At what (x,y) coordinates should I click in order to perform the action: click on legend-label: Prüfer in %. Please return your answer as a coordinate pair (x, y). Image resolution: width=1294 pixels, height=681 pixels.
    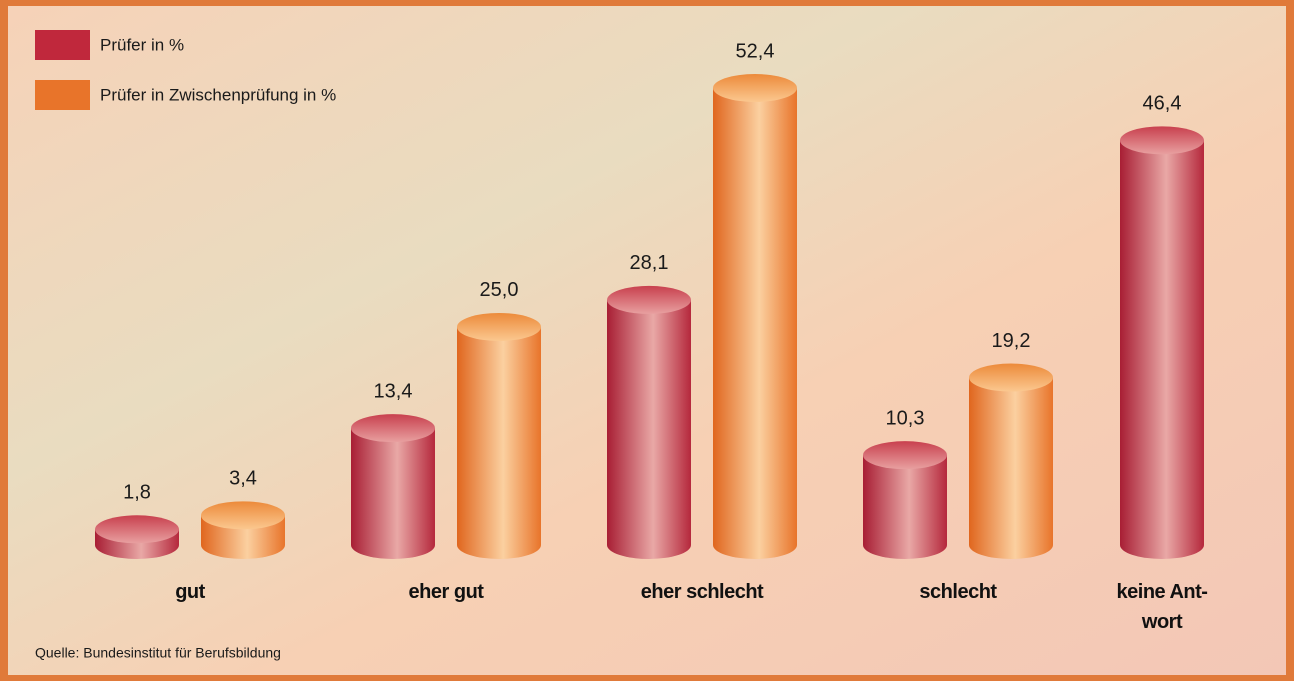
    Looking at the image, I should click on (142, 44).